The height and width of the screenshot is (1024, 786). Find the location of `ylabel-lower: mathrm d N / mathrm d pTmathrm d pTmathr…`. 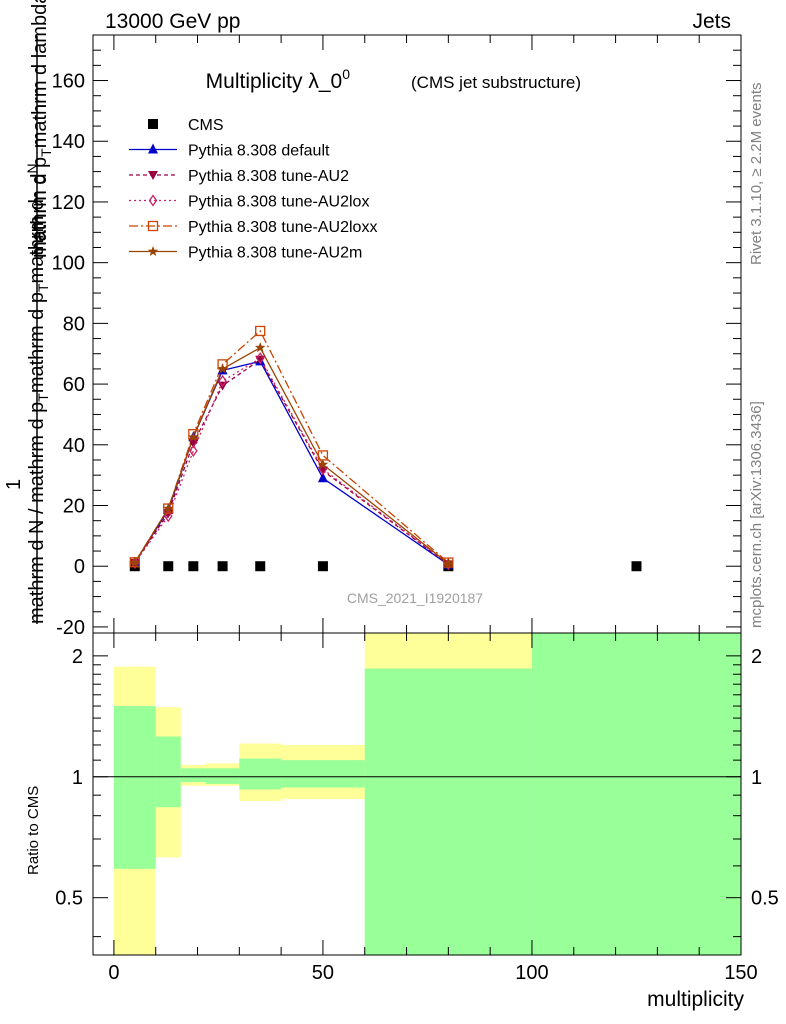

ylabel-lower: mathrm d N / mathrm d pTmathrm d pTmathr… is located at coordinates (38, 411).